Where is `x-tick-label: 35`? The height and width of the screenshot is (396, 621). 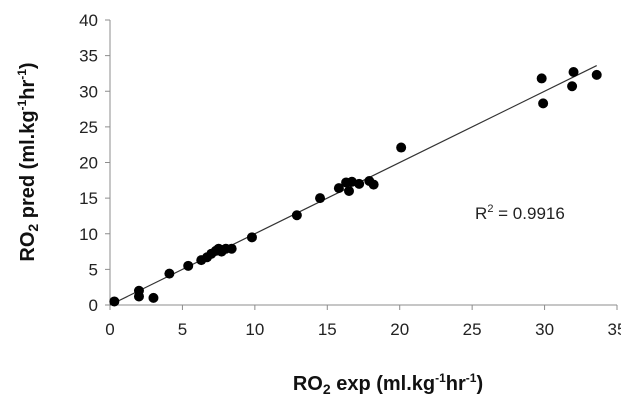
x-tick-label: 35 is located at coordinates (614, 329).